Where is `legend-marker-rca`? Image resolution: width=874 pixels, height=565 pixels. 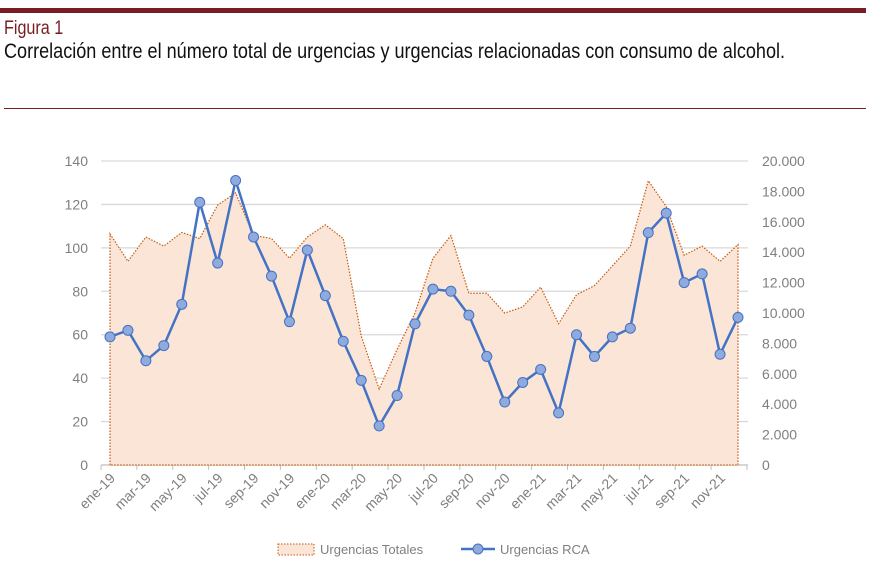
legend-marker-rca is located at coordinates (478, 549).